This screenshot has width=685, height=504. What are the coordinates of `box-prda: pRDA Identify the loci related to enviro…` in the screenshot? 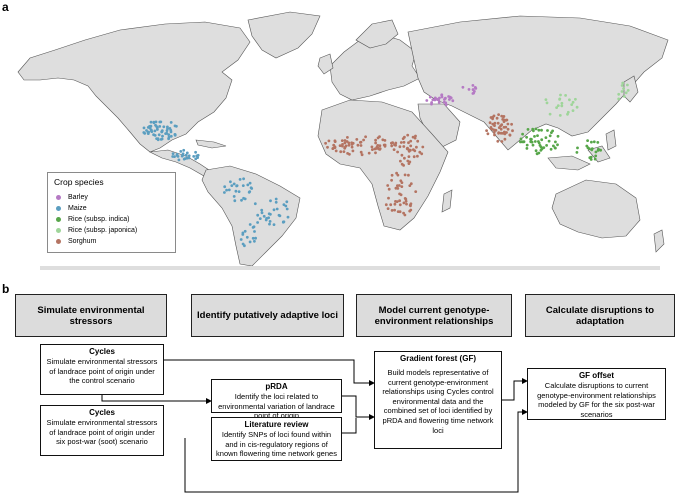 It's located at (276, 399).